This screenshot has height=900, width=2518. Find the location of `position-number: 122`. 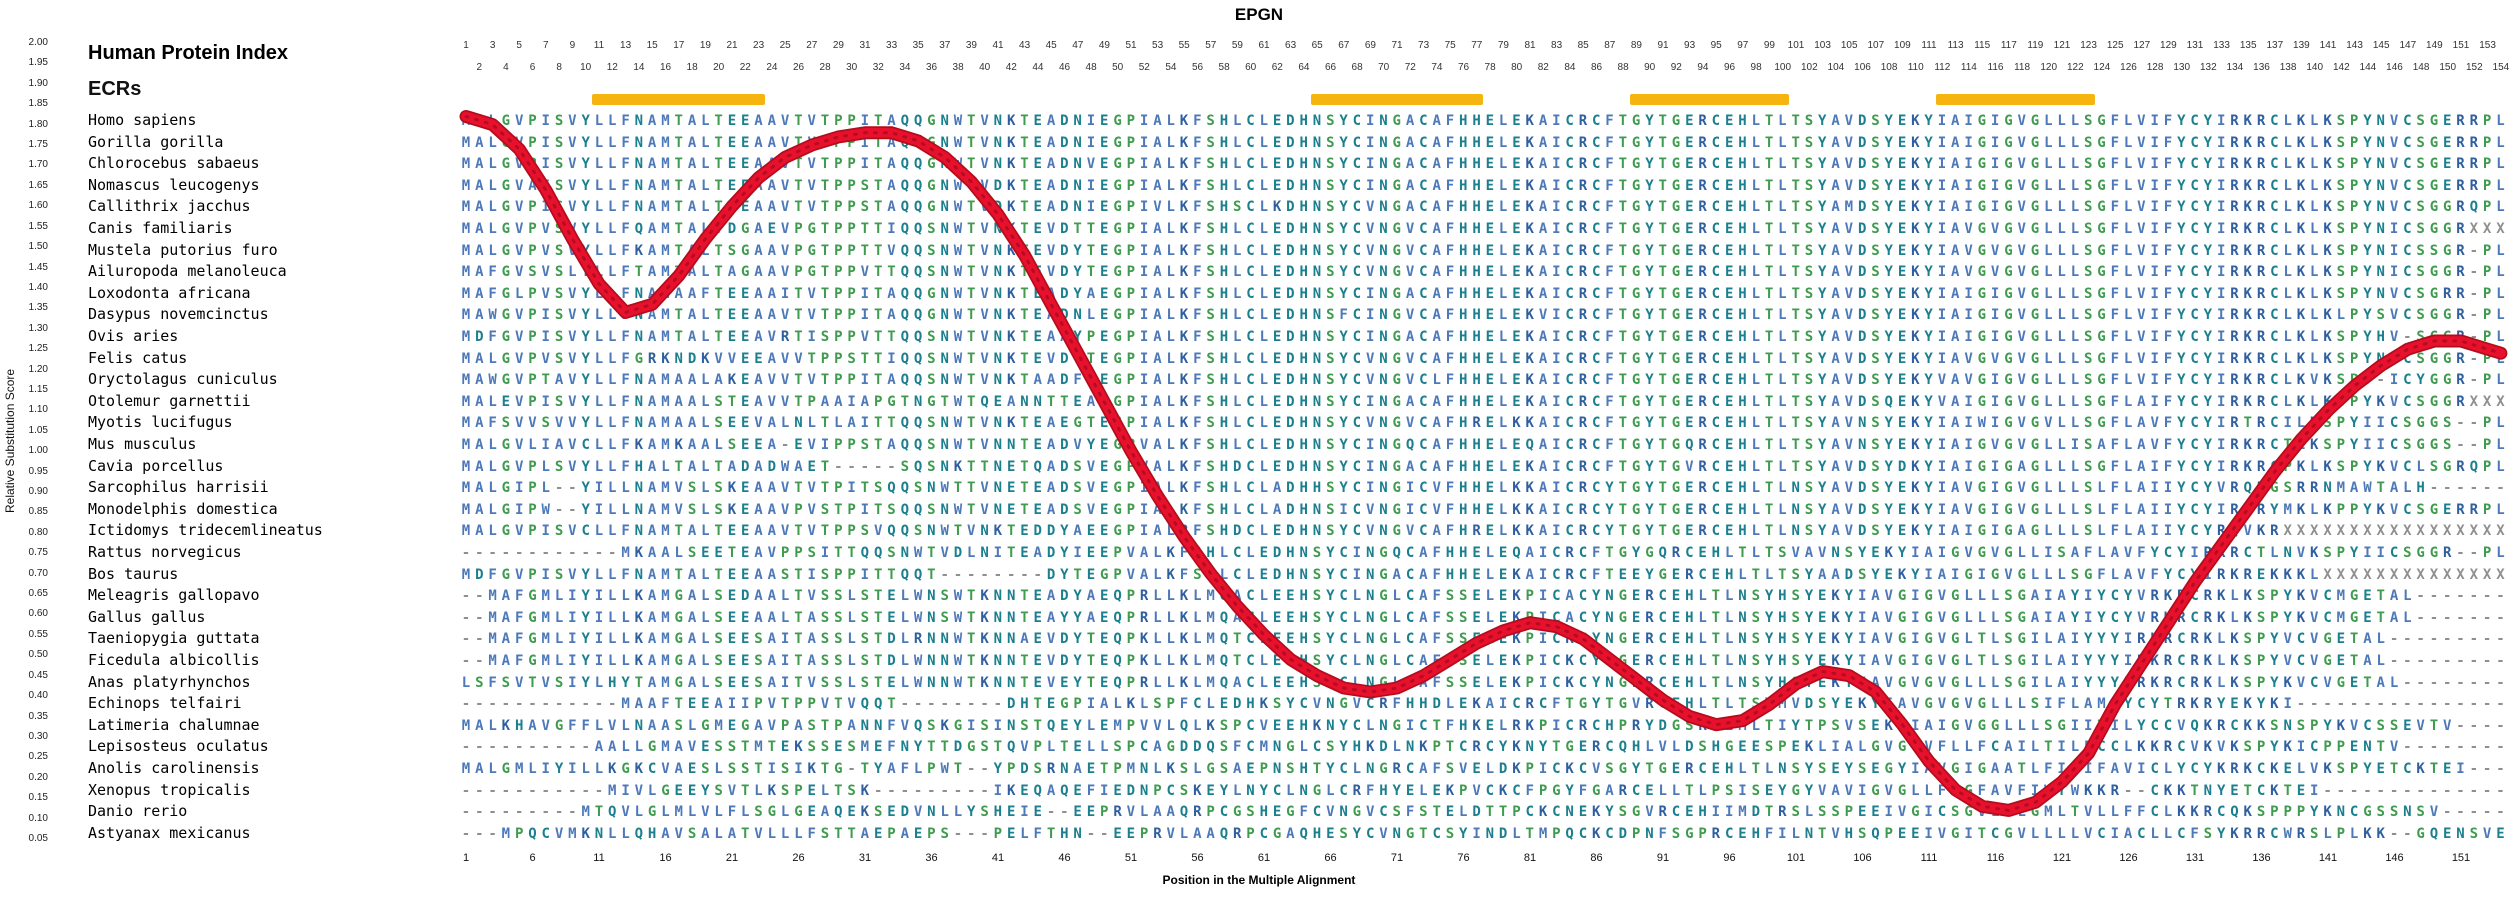

position-number: 122 is located at coordinates (2075, 67).